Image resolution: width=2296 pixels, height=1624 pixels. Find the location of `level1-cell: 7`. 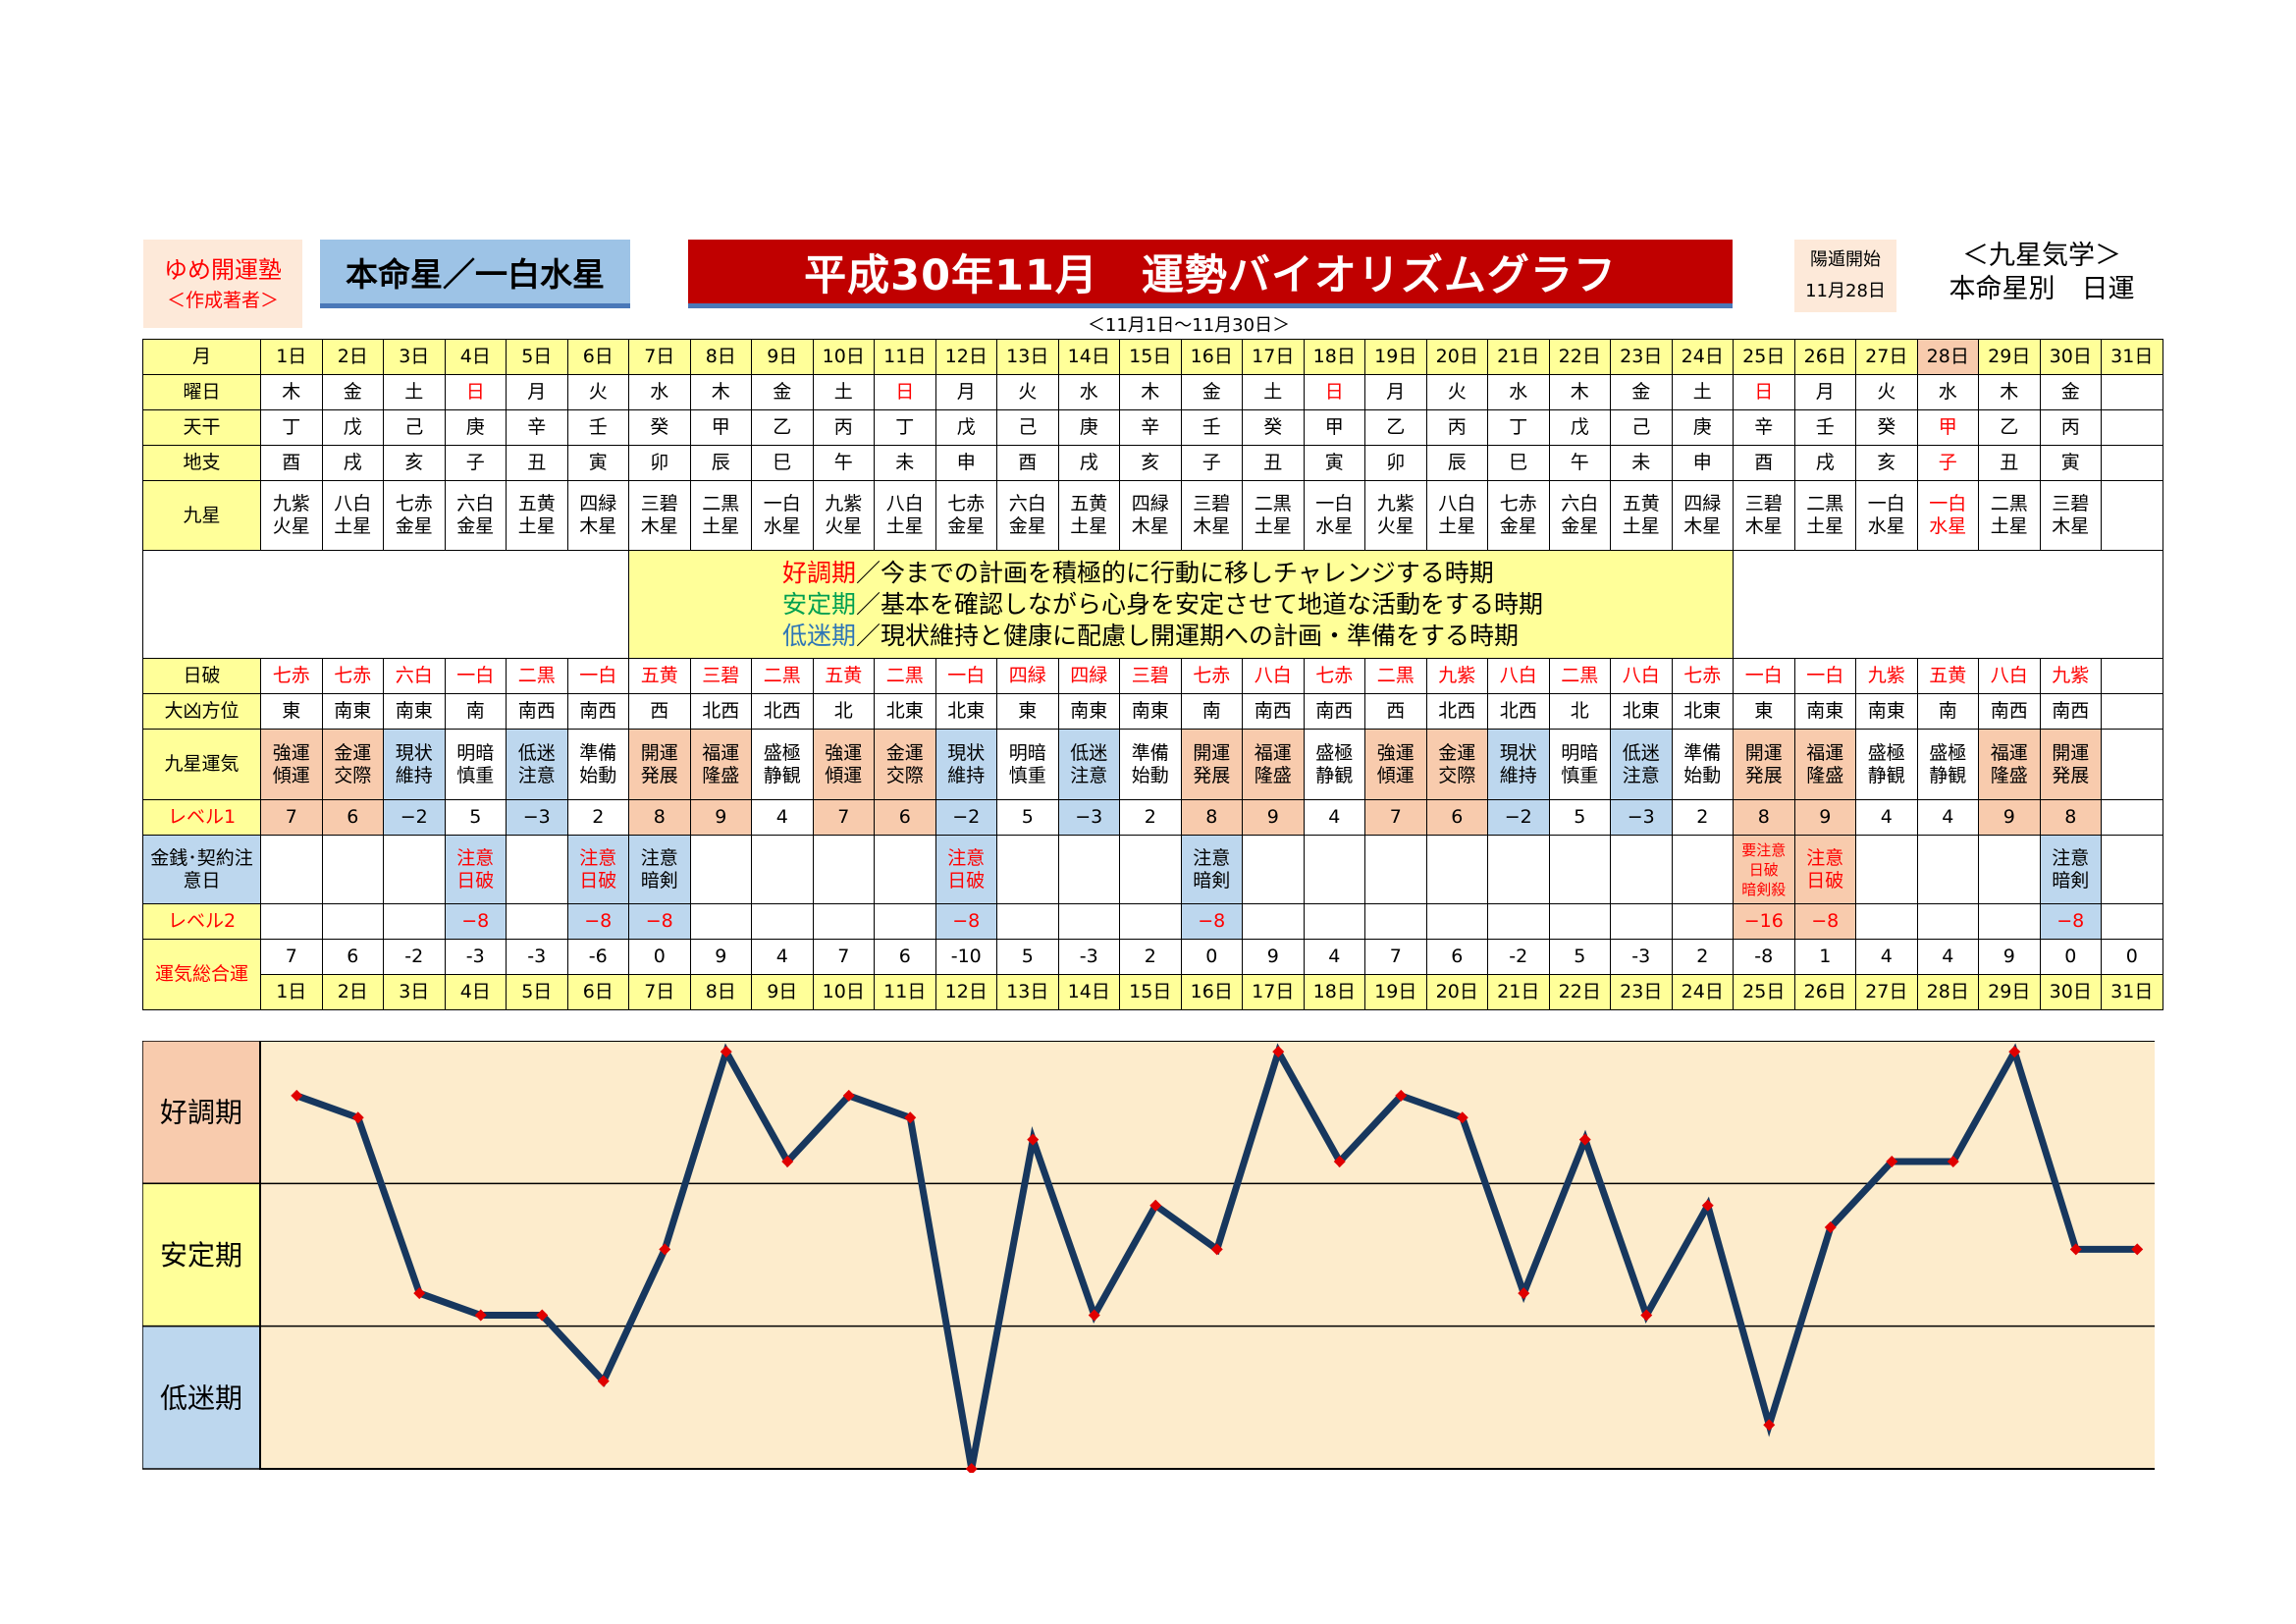

level1-cell: 7 is located at coordinates (844, 817).